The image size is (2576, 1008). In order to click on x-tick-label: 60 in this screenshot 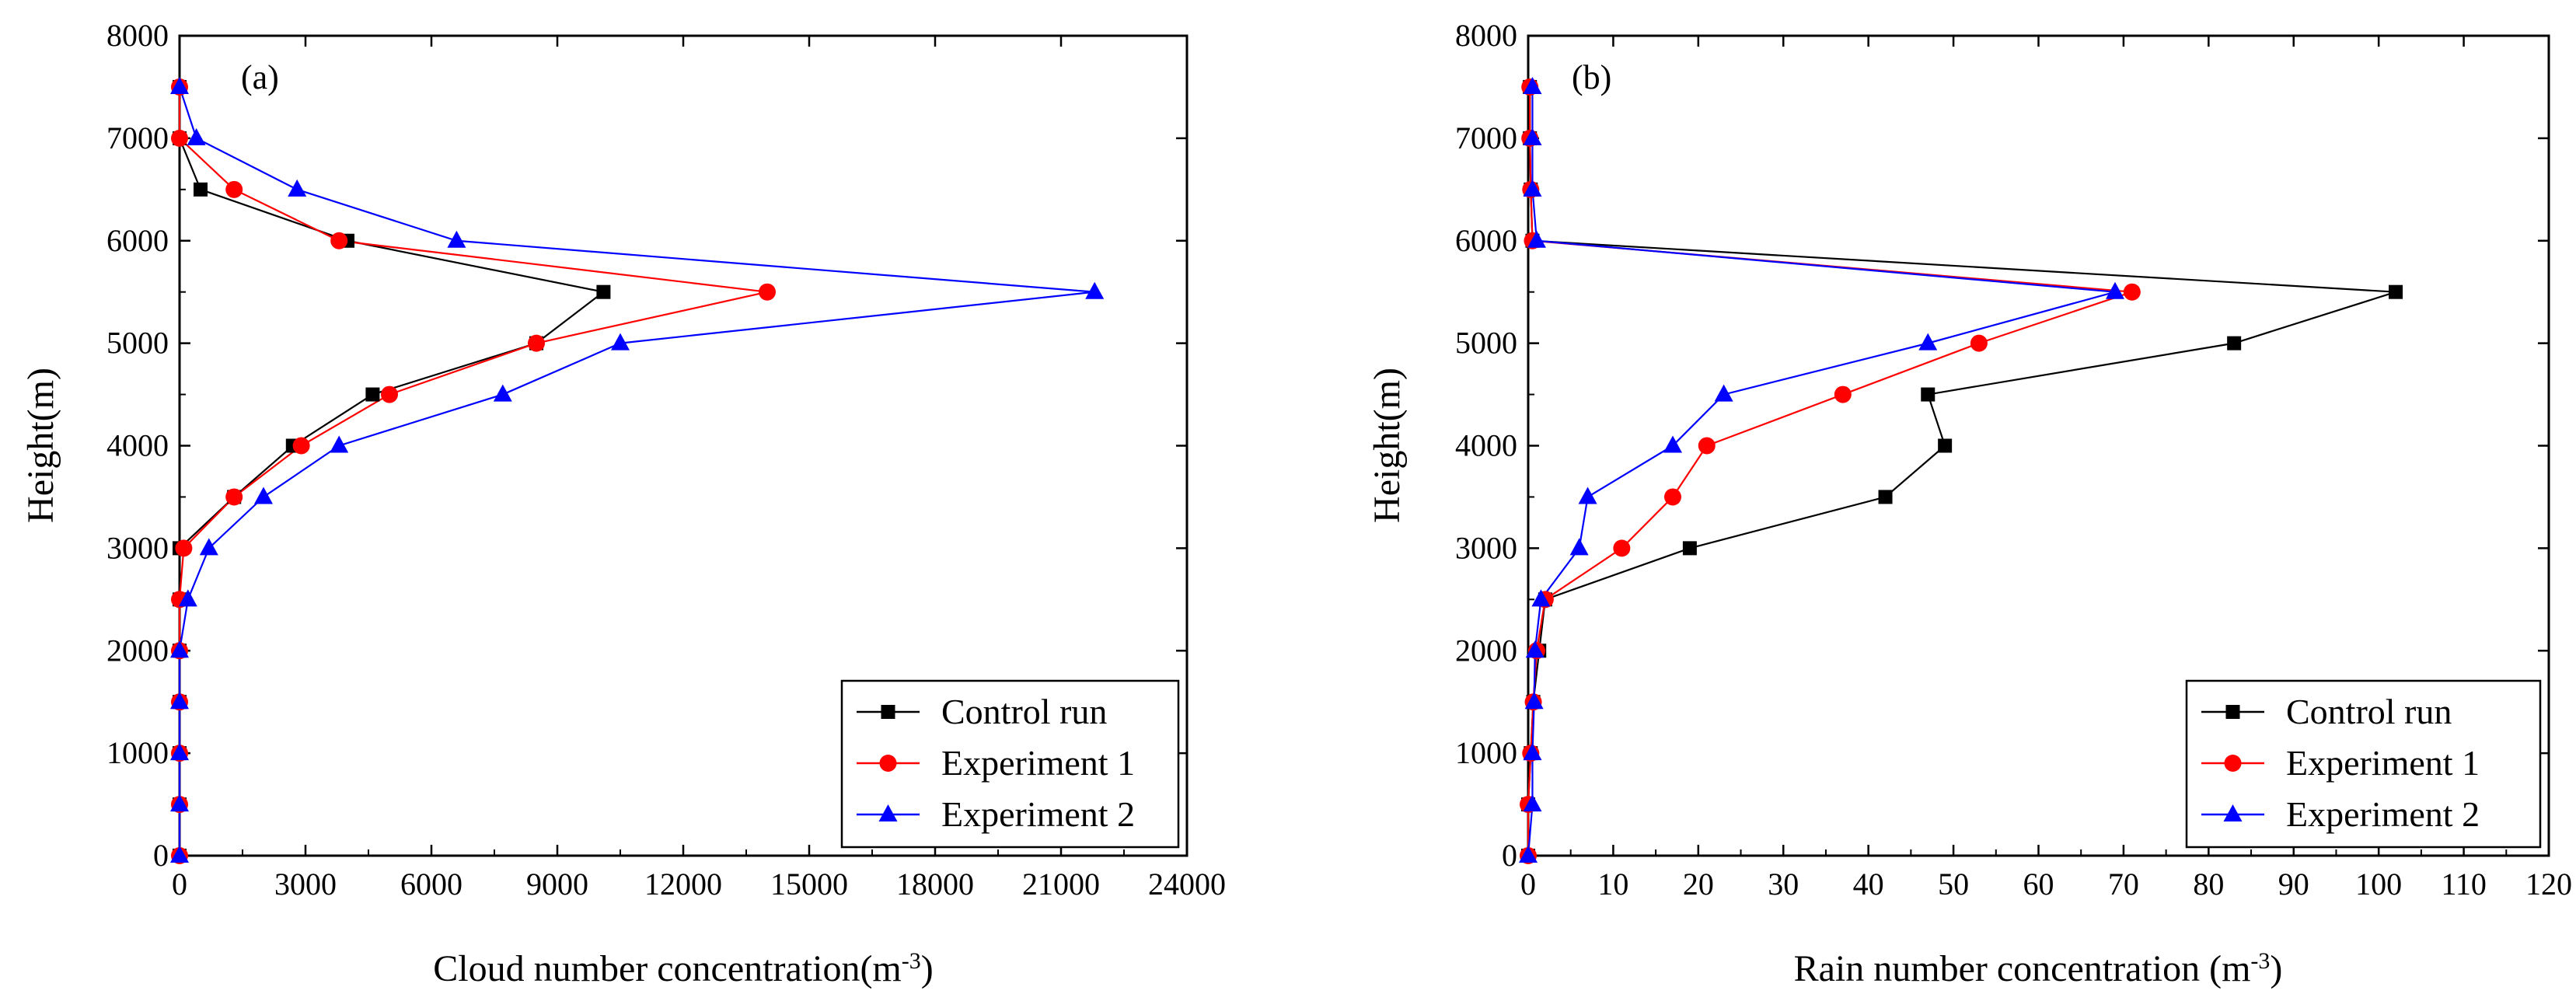, I will do `click(2039, 884)`.